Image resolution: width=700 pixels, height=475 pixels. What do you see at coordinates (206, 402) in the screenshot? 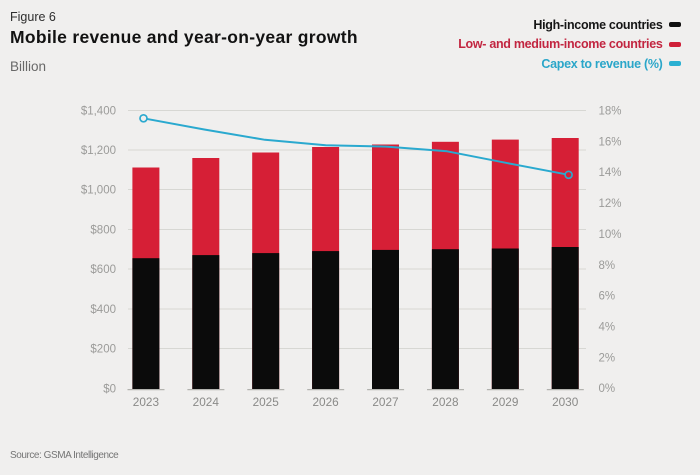
I see `svg-text: 2024` at bounding box center [206, 402].